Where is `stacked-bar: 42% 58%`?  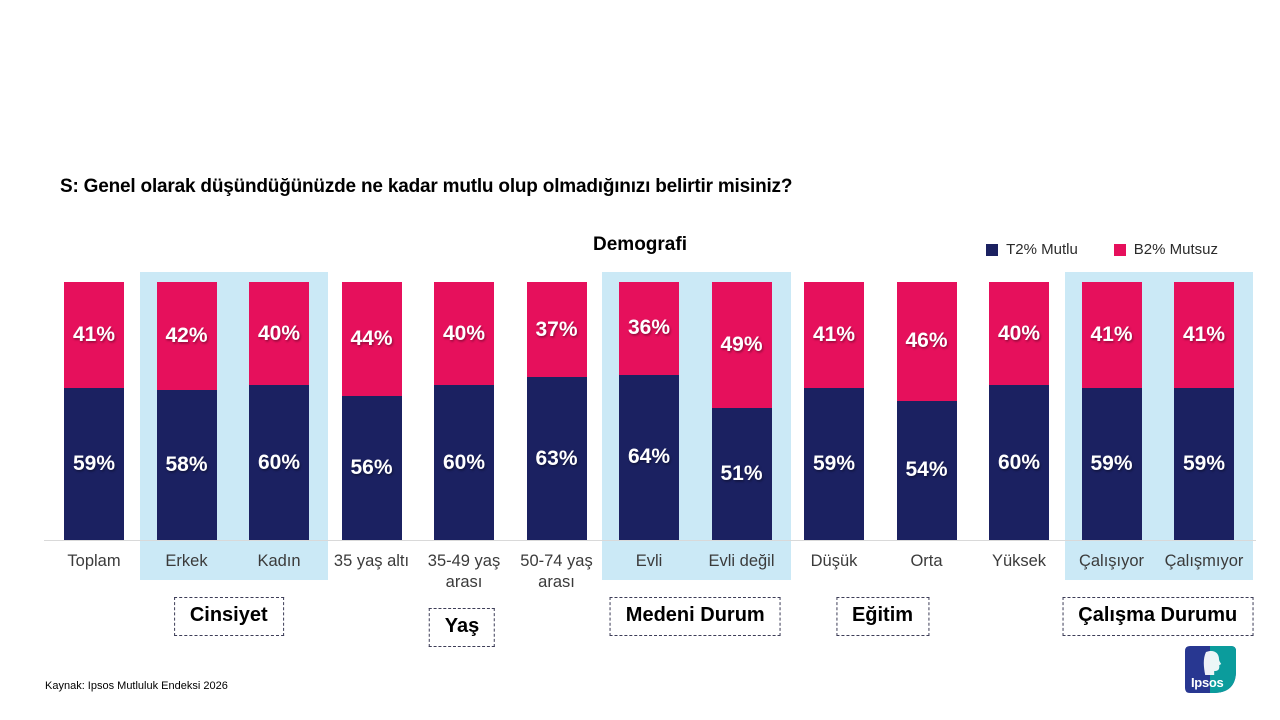 stacked-bar: 42% 58% is located at coordinates (186, 411).